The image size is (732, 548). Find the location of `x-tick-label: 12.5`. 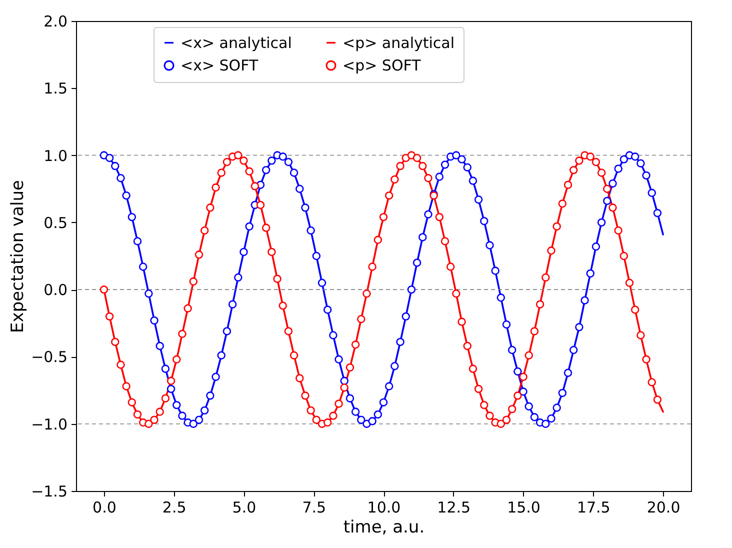

x-tick-label: 12.5 is located at coordinates (454, 507).